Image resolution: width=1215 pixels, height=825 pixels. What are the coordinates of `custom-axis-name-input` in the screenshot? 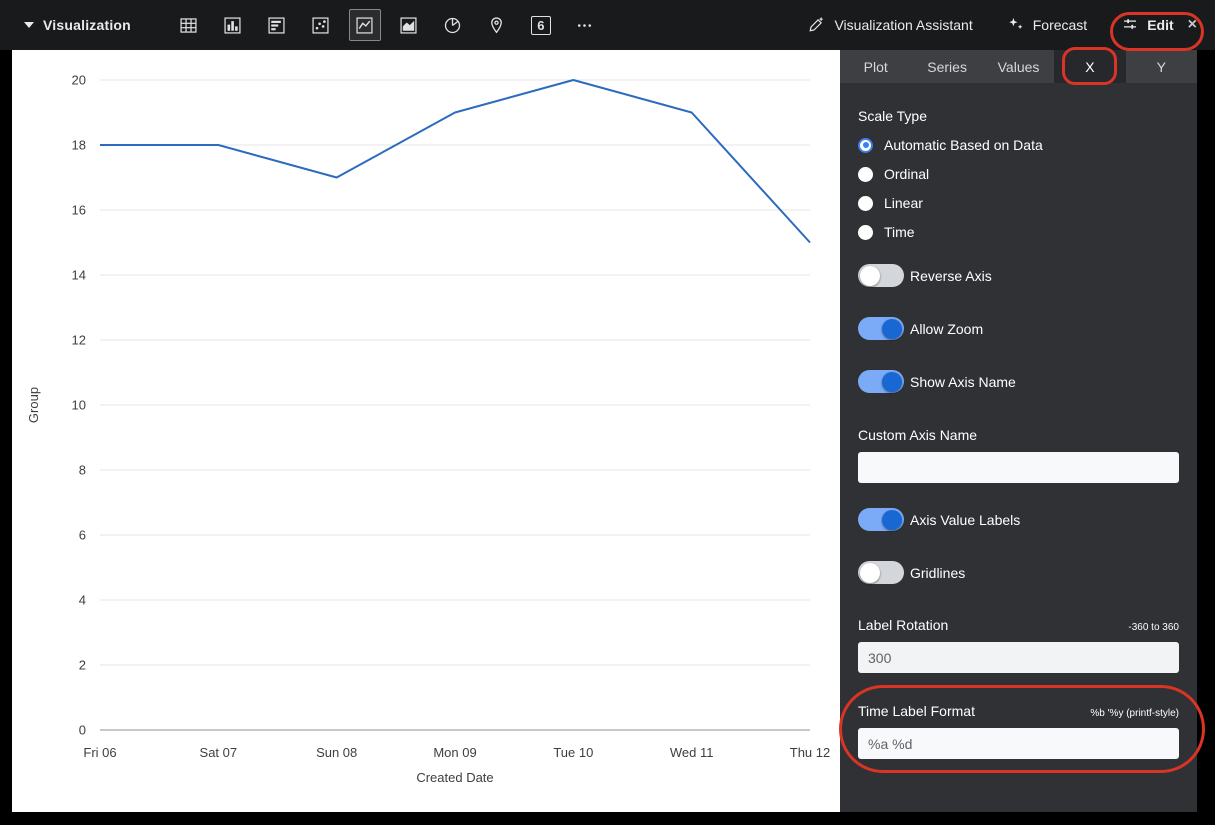 It's located at (1018, 467).